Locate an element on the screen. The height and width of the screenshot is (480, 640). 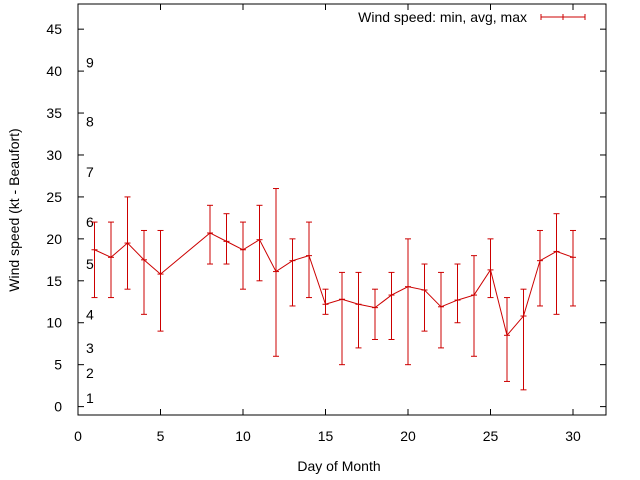
x-tick-label: 10 is located at coordinates (243, 436).